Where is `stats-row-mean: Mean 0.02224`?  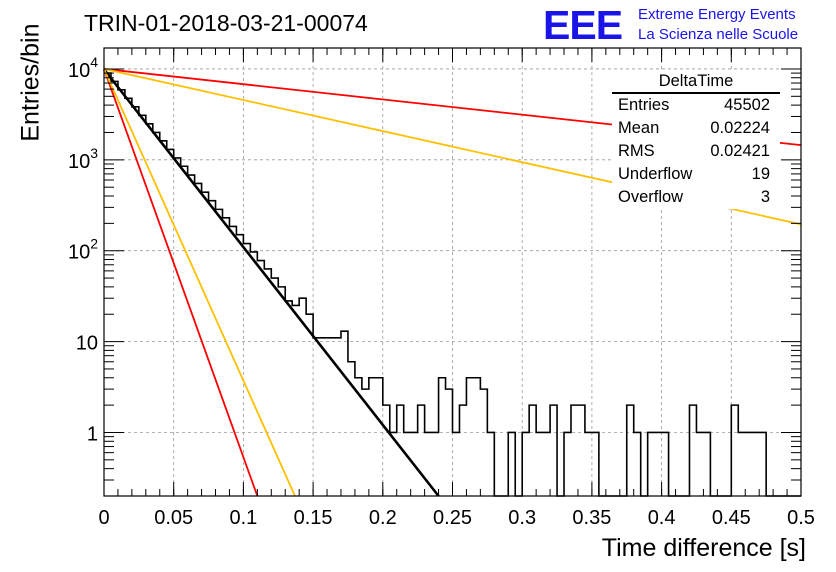 stats-row-mean: Mean 0.02224 is located at coordinates (696, 128).